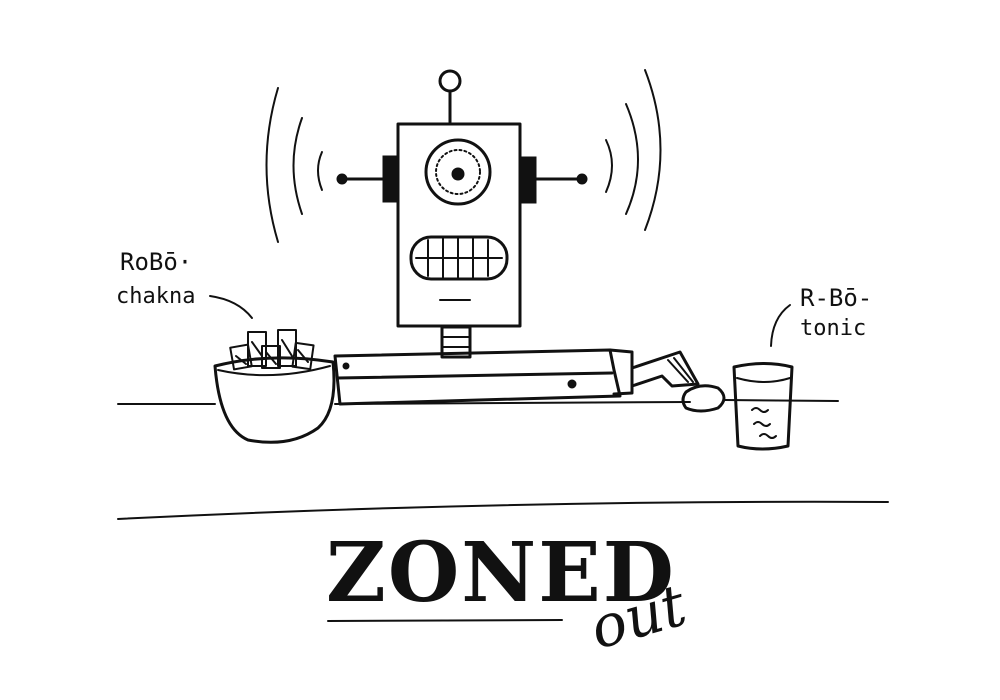 Image resolution: width=1000 pixels, height=700 pixels. What do you see at coordinates (459, 225) in the screenshot?
I see `robot-head` at bounding box center [459, 225].